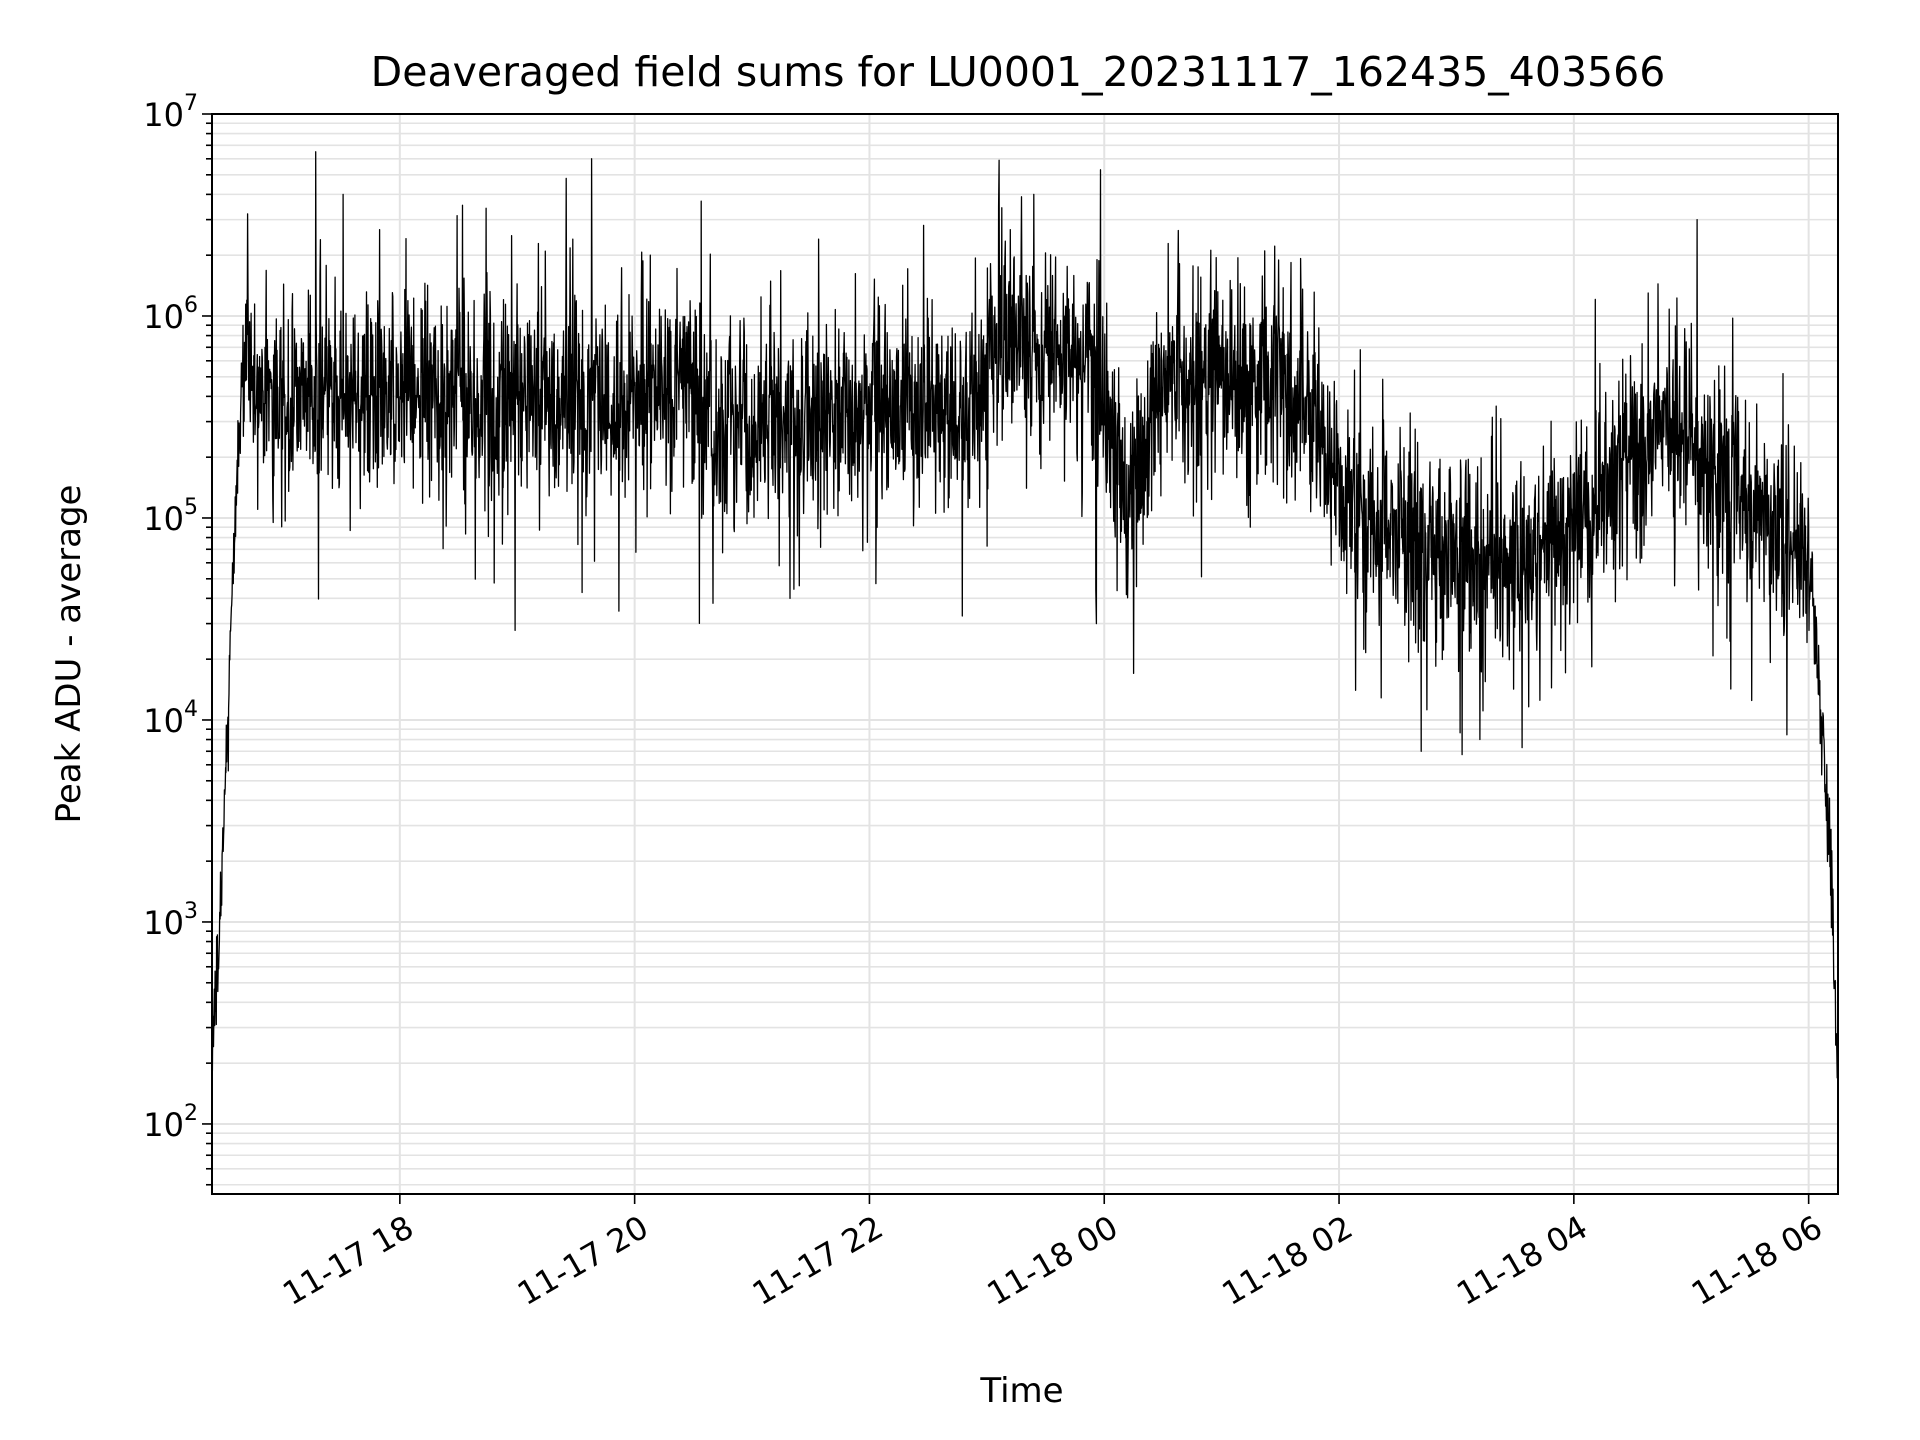 The width and height of the screenshot is (1920, 1440). What do you see at coordinates (170, 1122) in the screenshot?
I see `y-tick-label: 10²` at bounding box center [170, 1122].